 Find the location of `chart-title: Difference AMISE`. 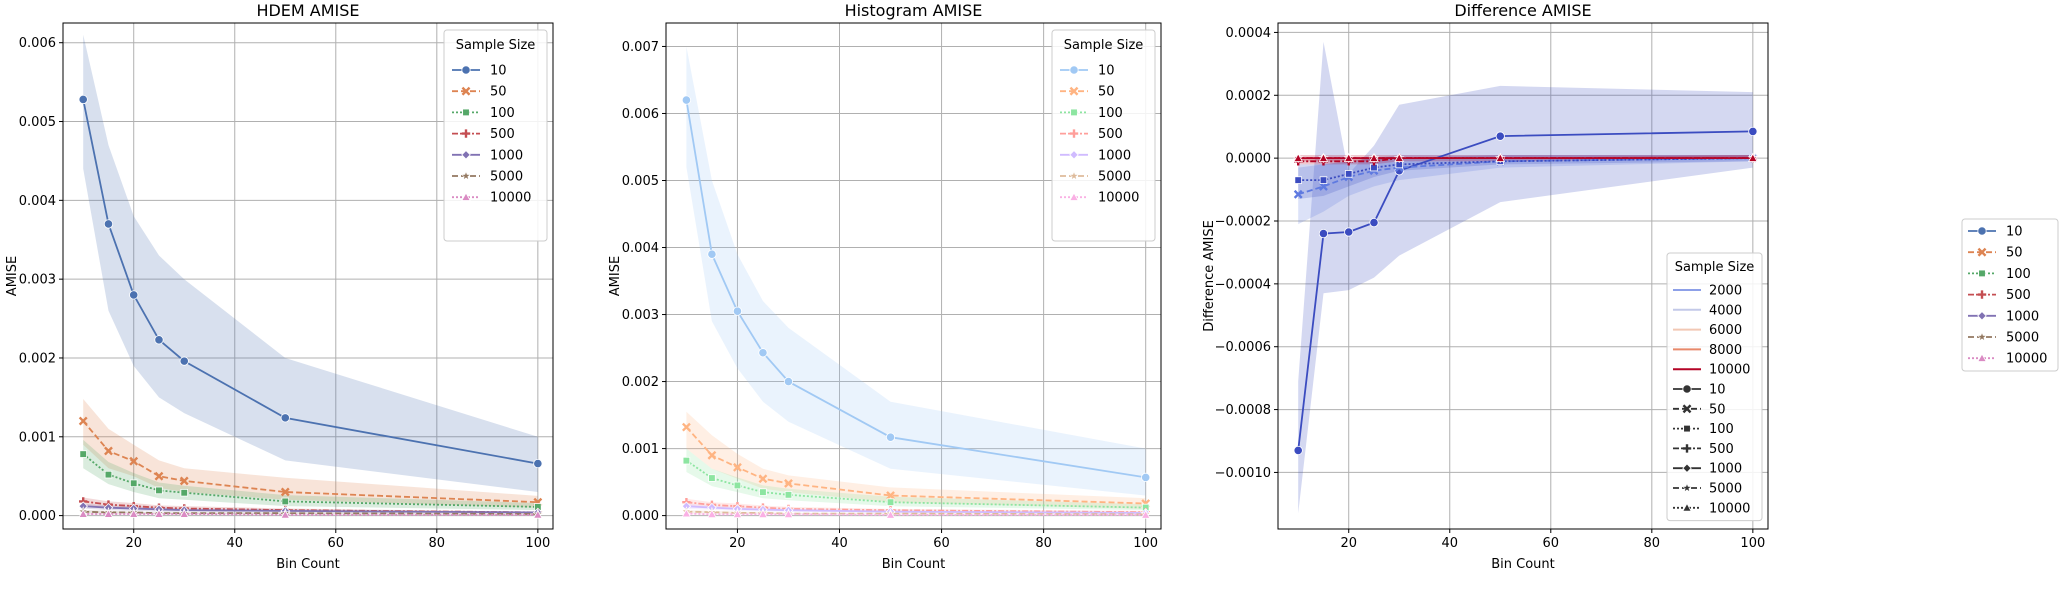

chart-title: Difference AMISE is located at coordinates (1522, 10).